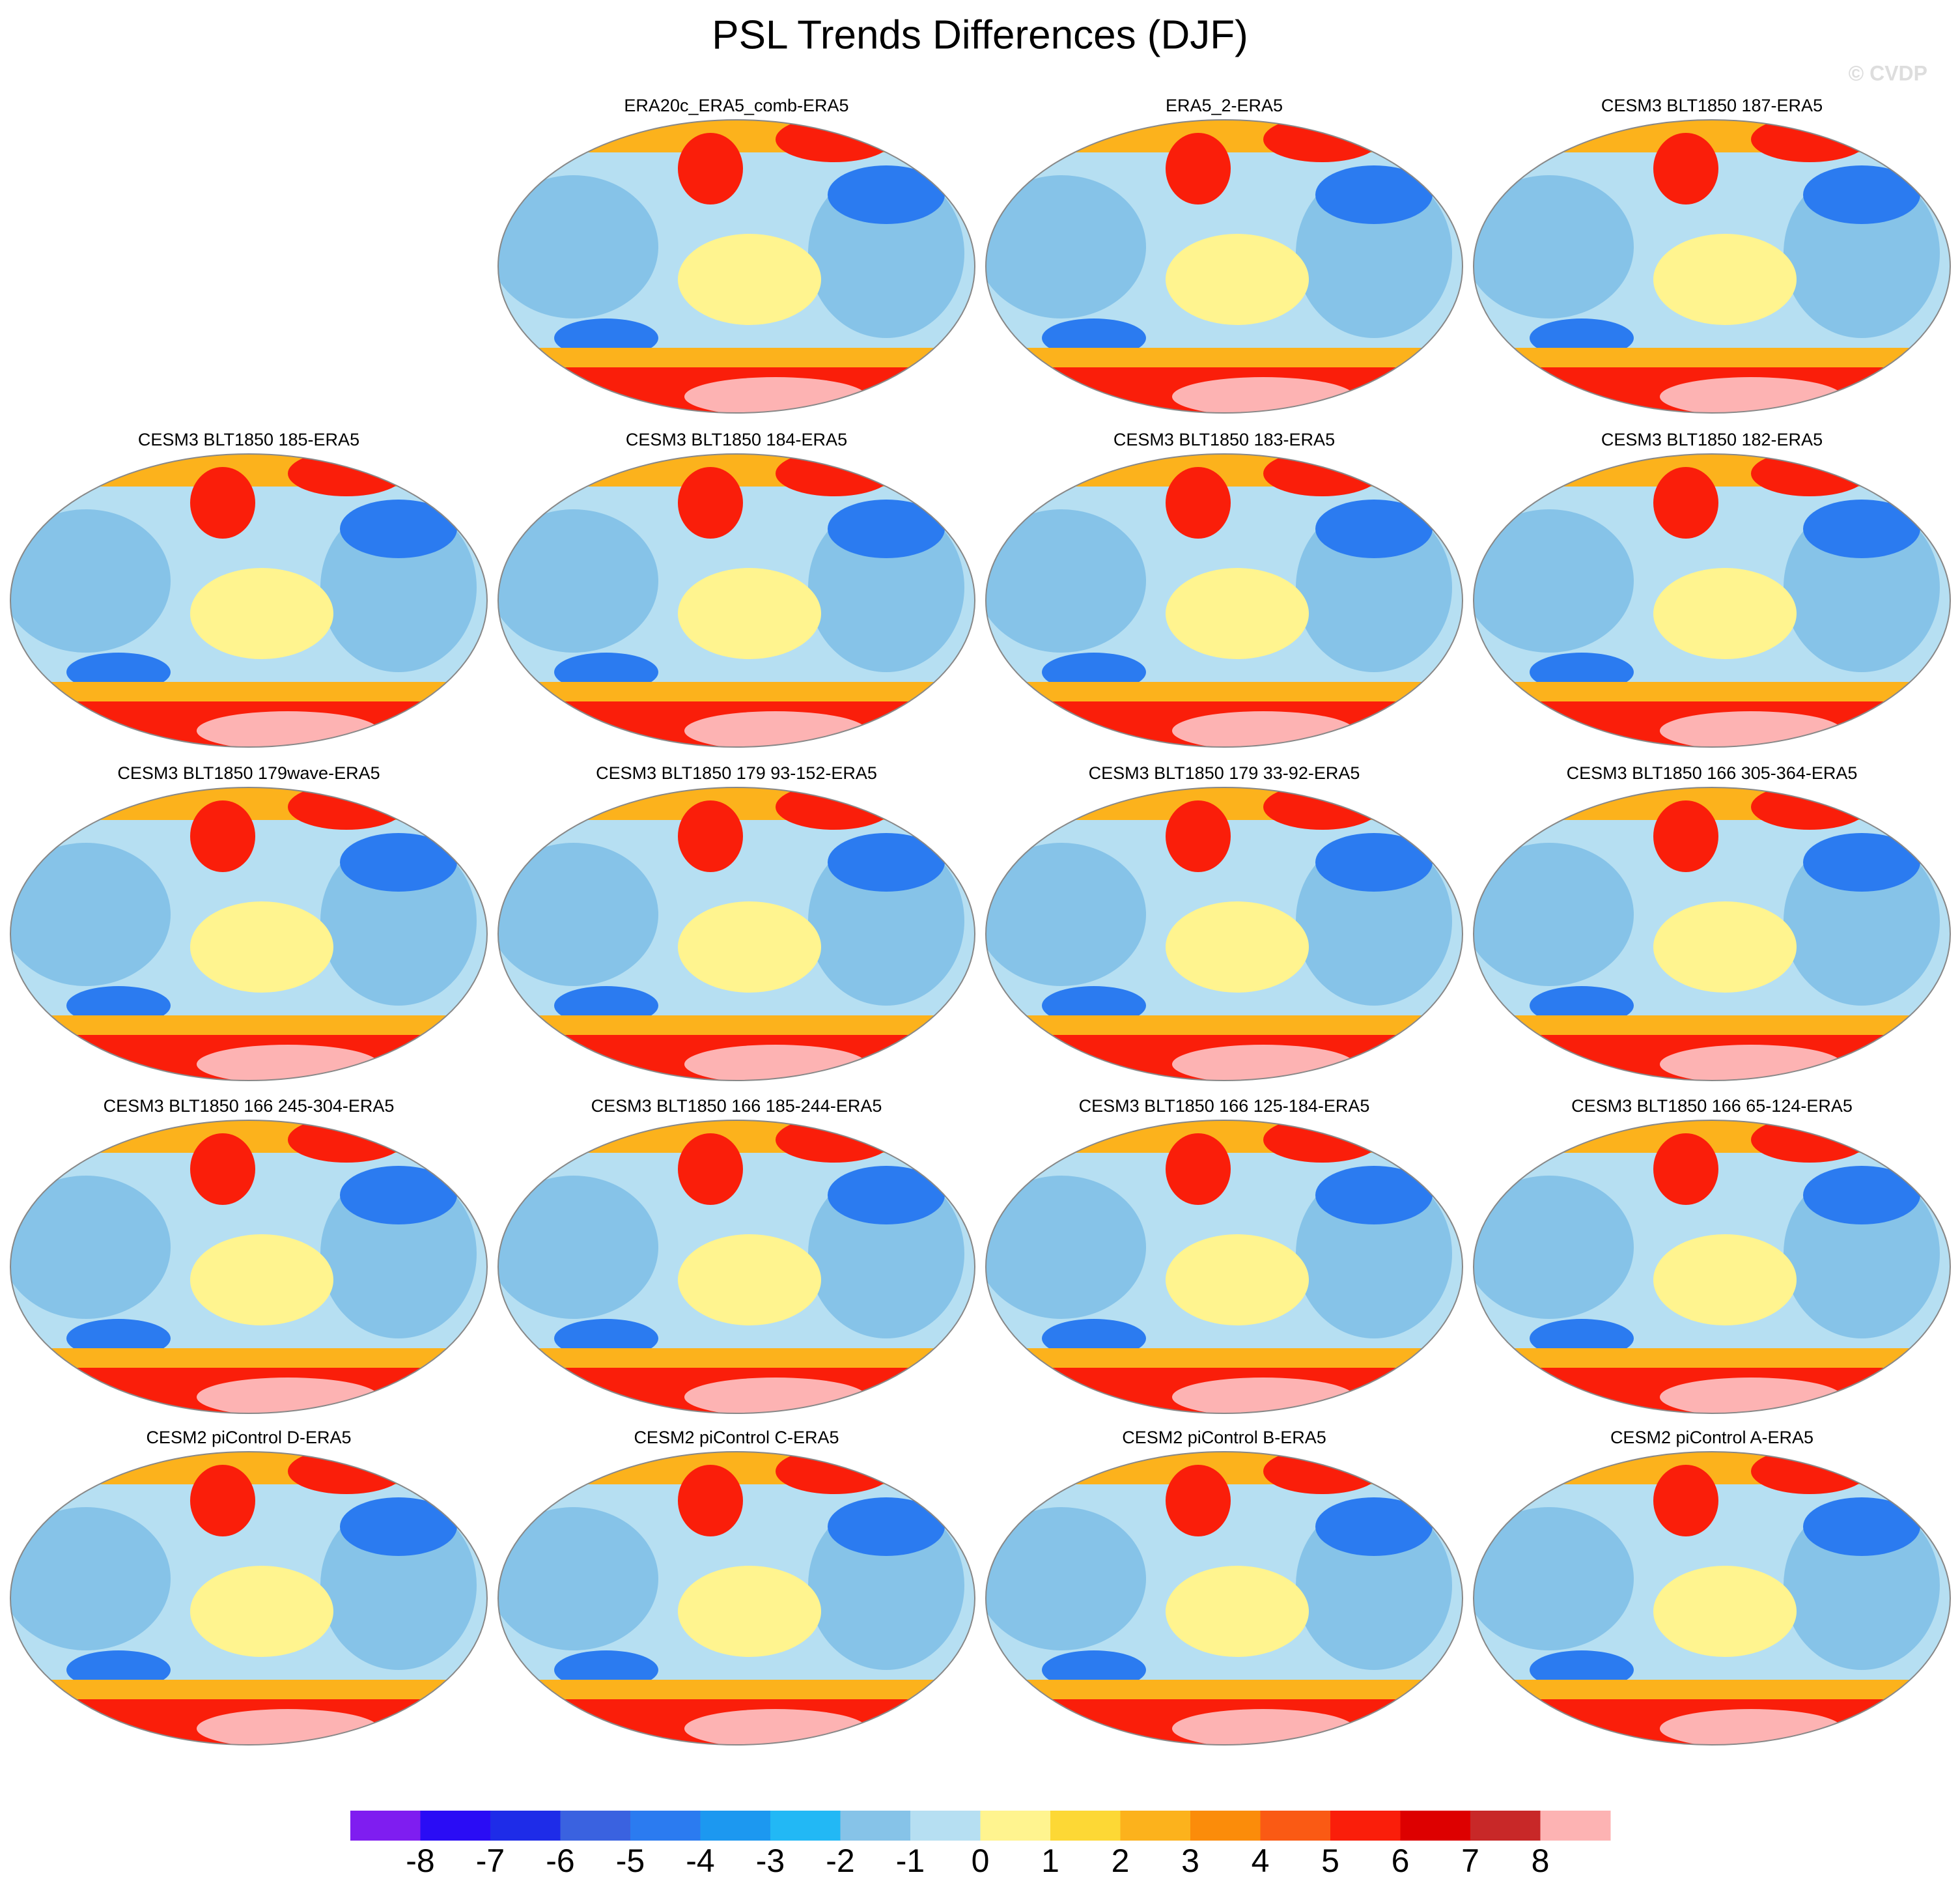 Image resolution: width=1960 pixels, height=1894 pixels. What do you see at coordinates (1190, 1861) in the screenshot?
I see `colorbar-label: 3` at bounding box center [1190, 1861].